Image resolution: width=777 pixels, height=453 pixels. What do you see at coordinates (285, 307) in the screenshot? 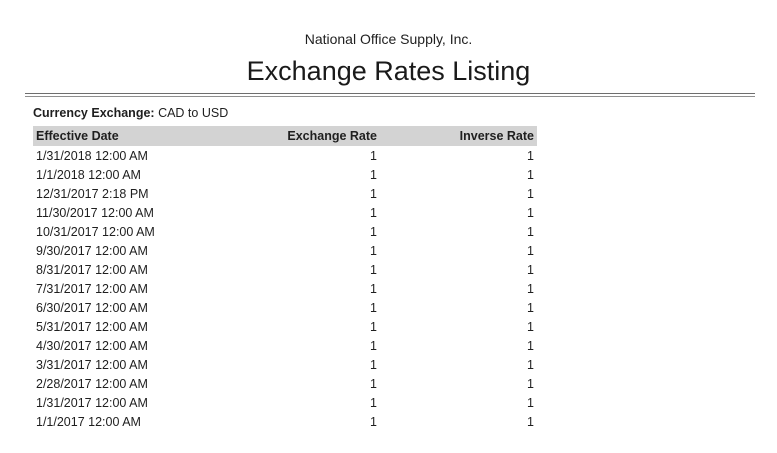
I see `table-row: 6/30/2017 12:00 AM 1 1` at bounding box center [285, 307].